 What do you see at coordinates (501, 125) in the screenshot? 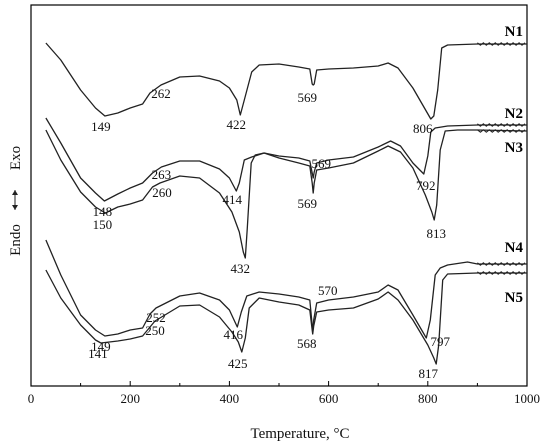
I see `series-noise-n2` at bounding box center [501, 125].